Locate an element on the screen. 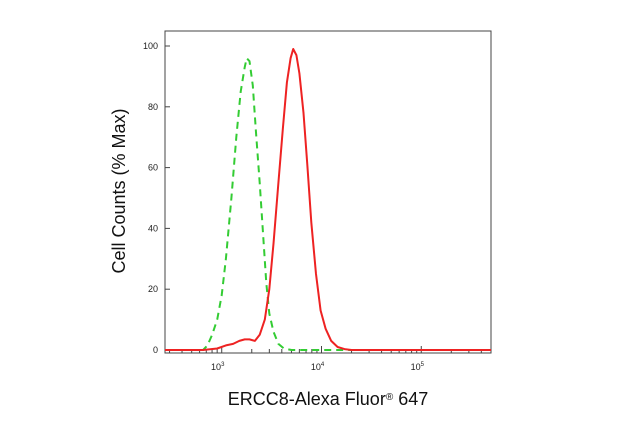 This screenshot has height=423, width=640. y-tick-label: 0 is located at coordinates (155, 350).